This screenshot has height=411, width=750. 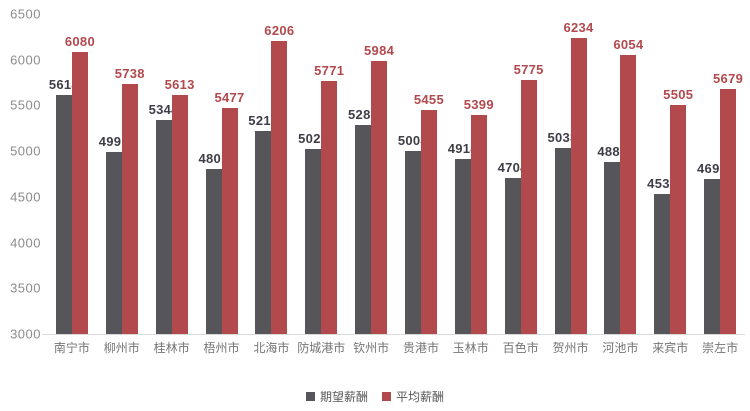 What do you see at coordinates (728, 202) in the screenshot?
I see `average-salary-bar: 5679` at bounding box center [728, 202].